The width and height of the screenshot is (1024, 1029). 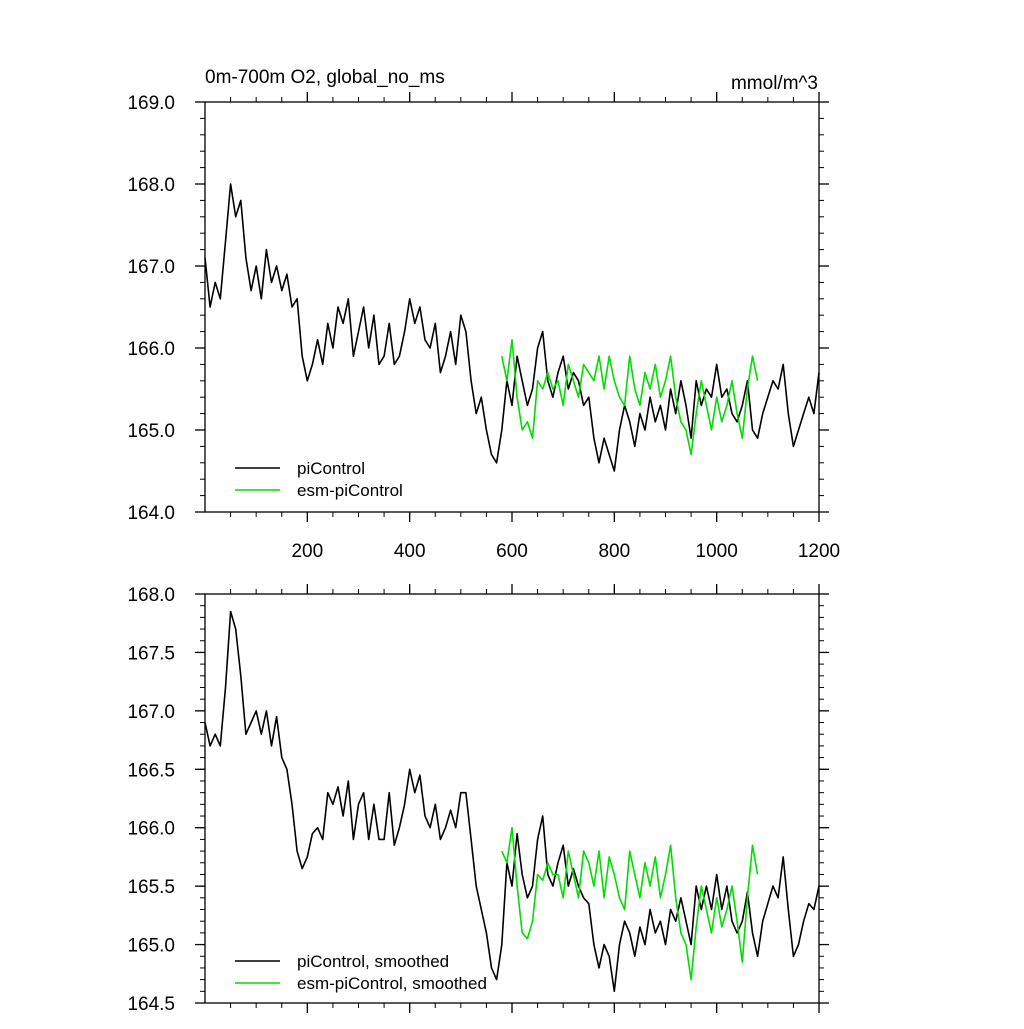 What do you see at coordinates (717, 551) in the screenshot?
I see `top-x-tick-label: 1000` at bounding box center [717, 551].